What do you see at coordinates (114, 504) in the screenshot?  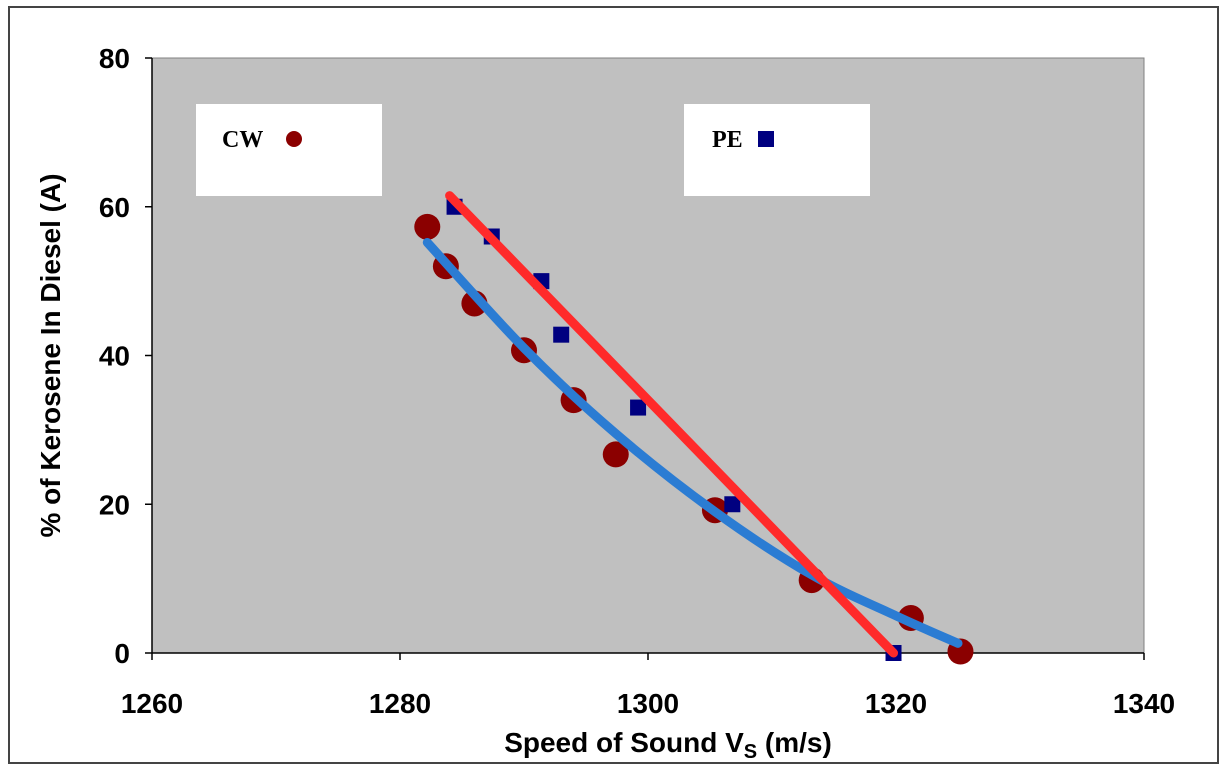 I see `y-tick-label: 20` at bounding box center [114, 504].